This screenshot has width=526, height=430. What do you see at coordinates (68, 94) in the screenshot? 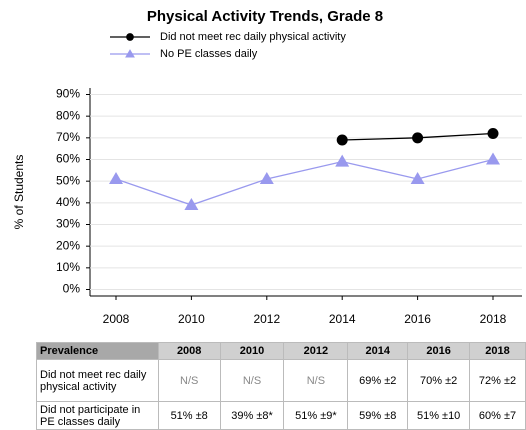
I see `y-tick-label: 90%` at bounding box center [68, 94].